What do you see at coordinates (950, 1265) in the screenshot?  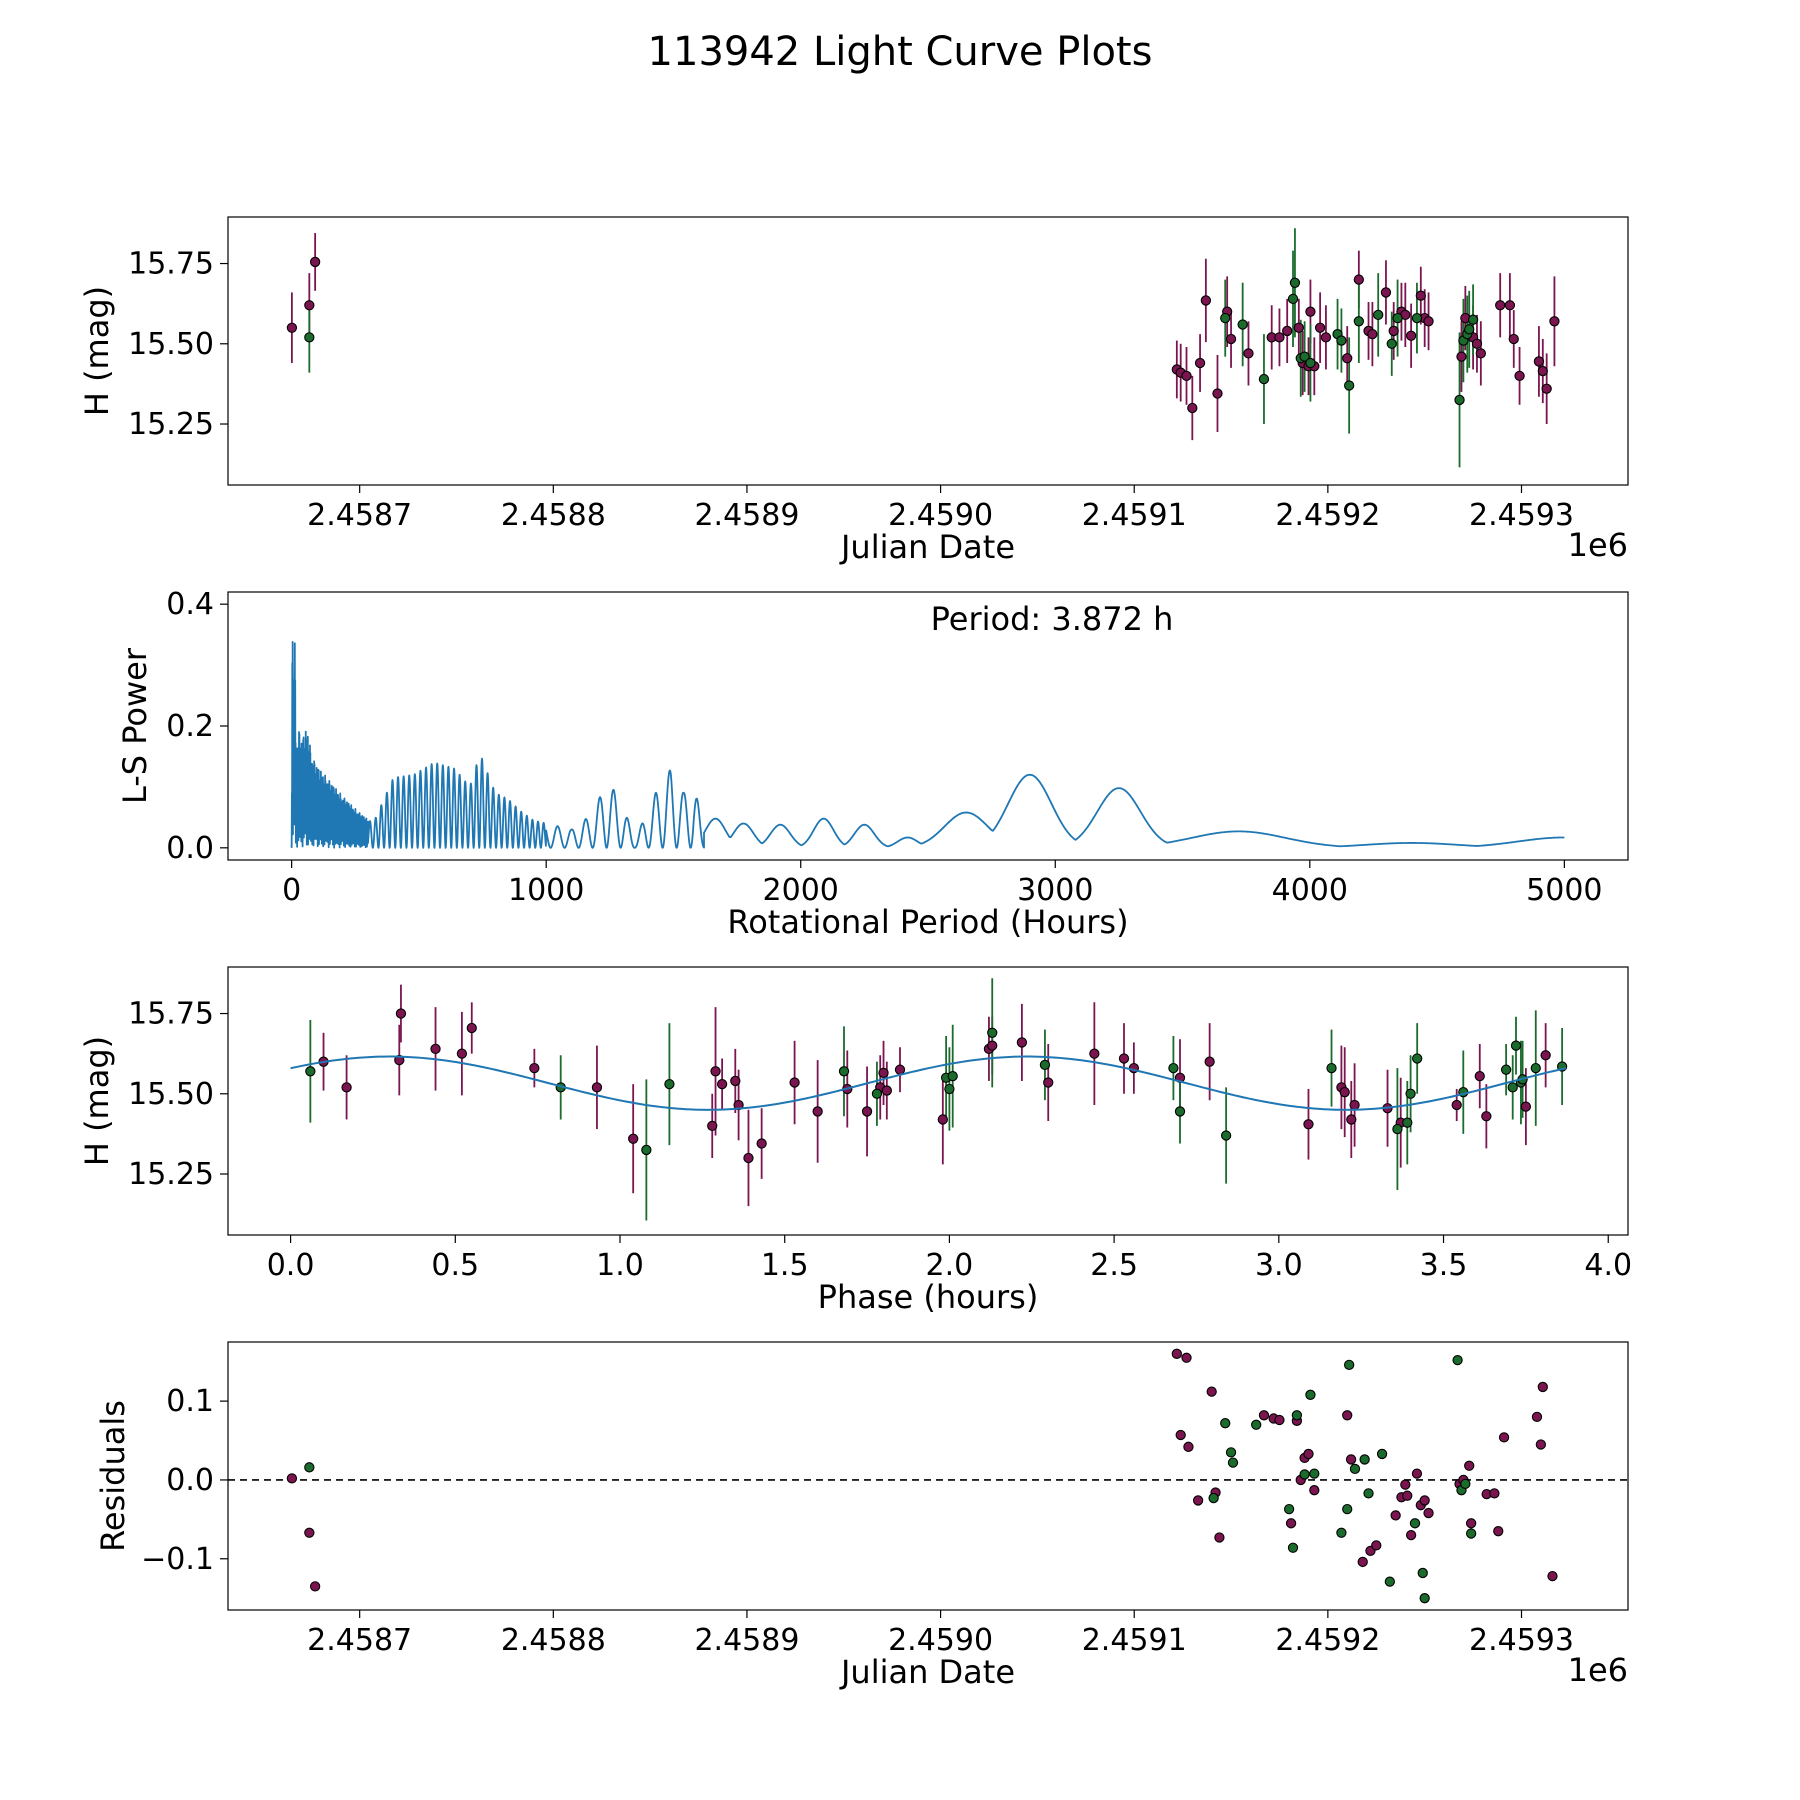 I see `x-tick-label: 2.0` at bounding box center [950, 1265].